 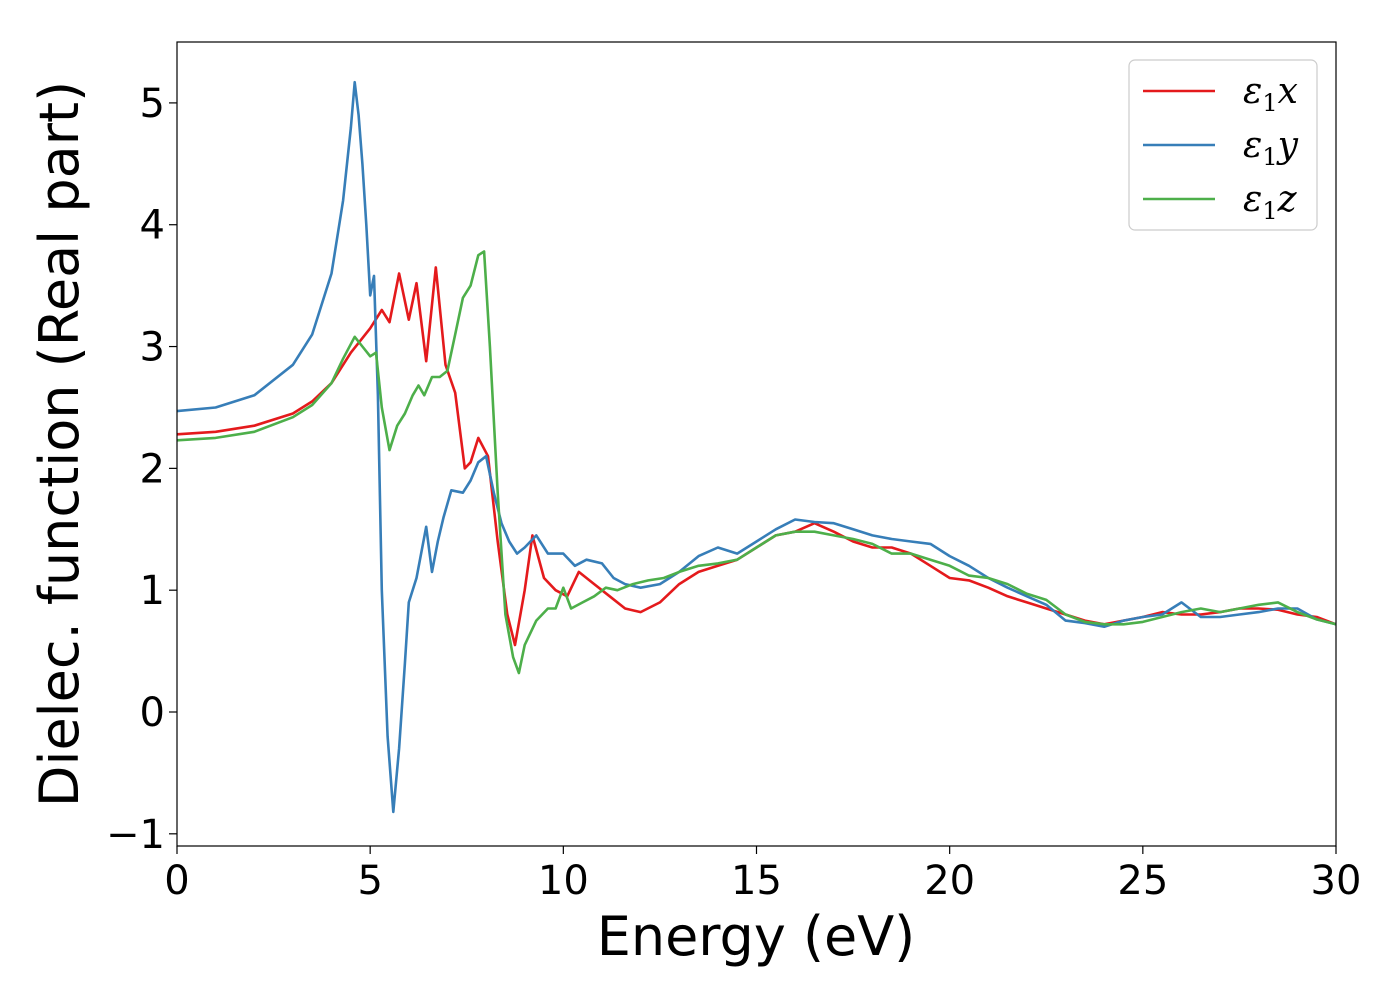 I want to click on y-tick-label: 3, so click(x=152, y=348).